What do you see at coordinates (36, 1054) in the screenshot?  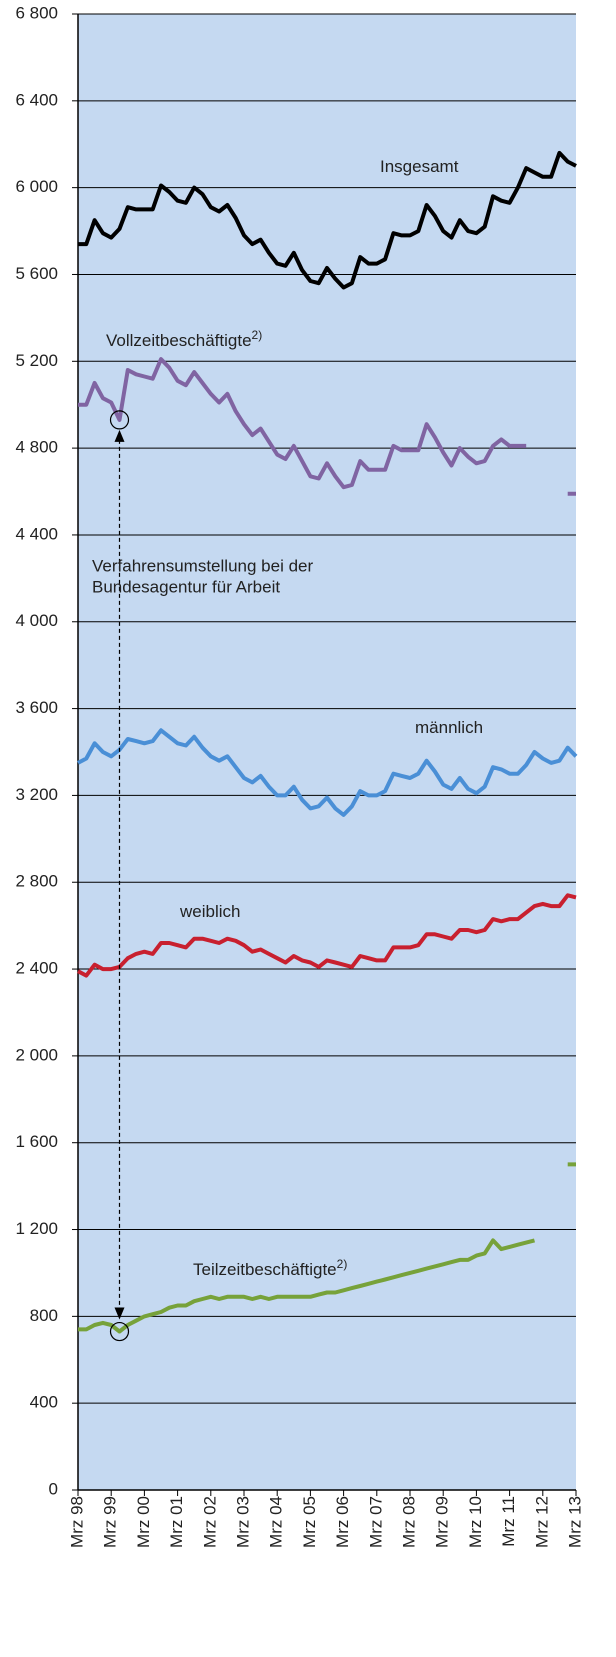 I see `y-tick-label: 2 000` at bounding box center [36, 1054].